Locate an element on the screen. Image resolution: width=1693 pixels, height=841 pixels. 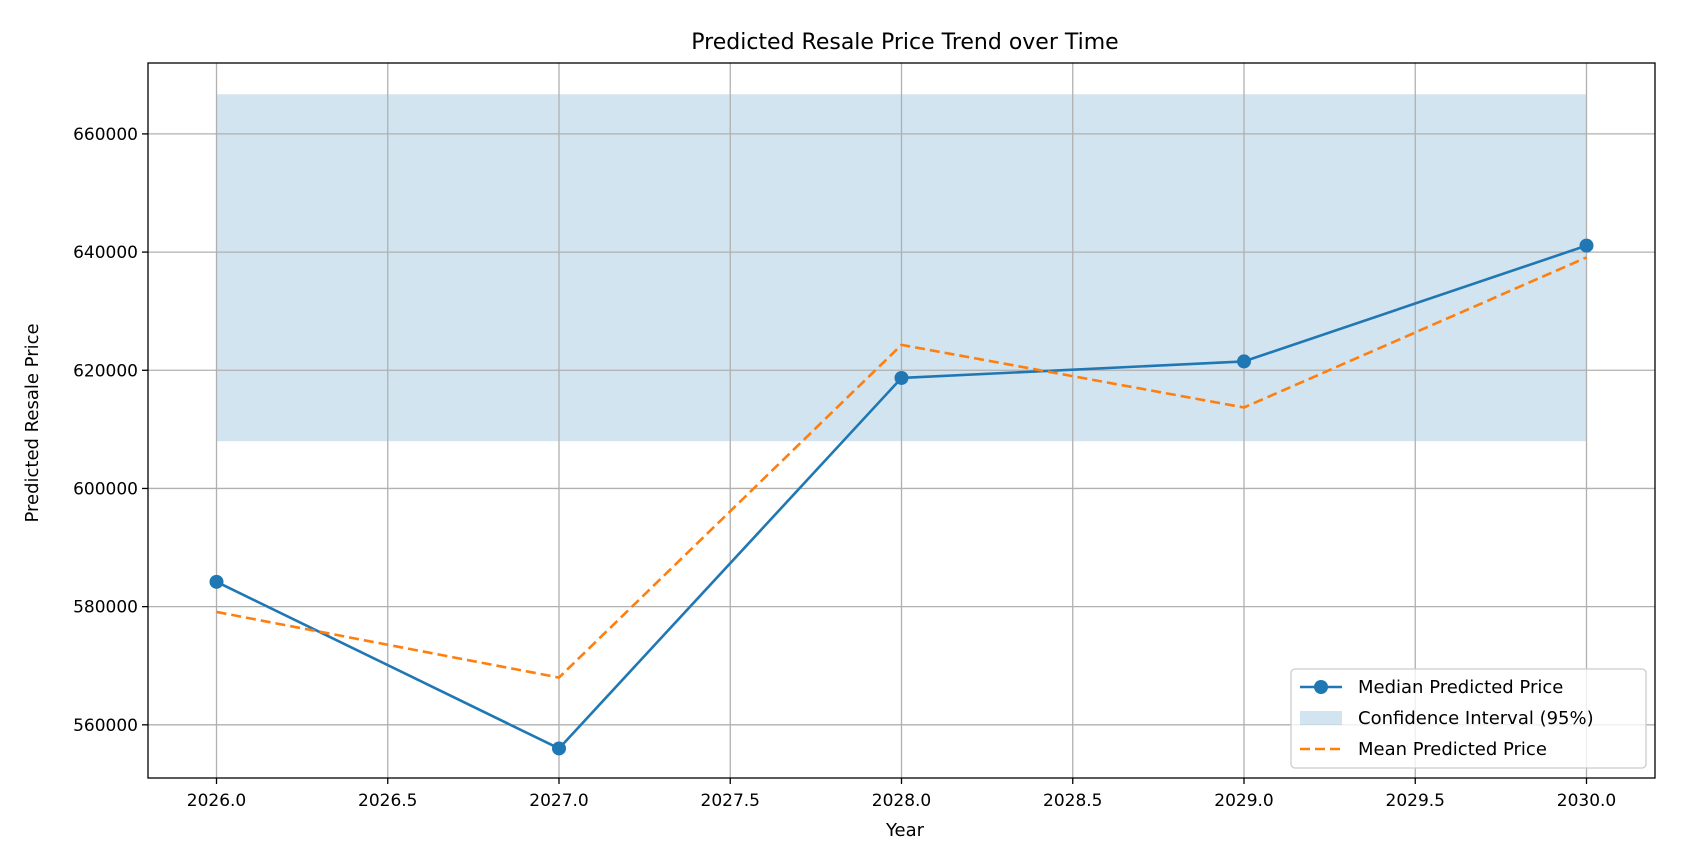
legend-box is located at coordinates (1468, 718).